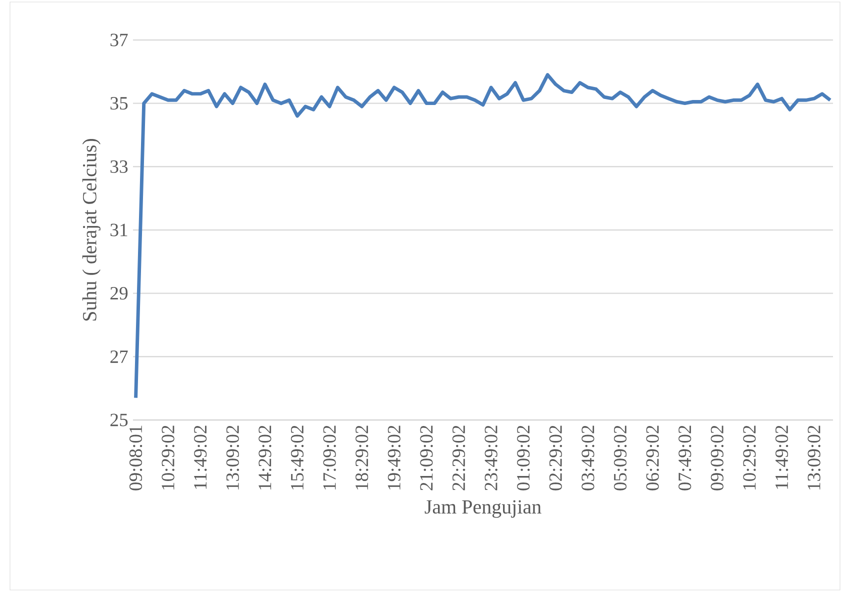 The image size is (847, 592). Describe the element at coordinates (119, 230) in the screenshot. I see `y-tick-label: 31` at that location.